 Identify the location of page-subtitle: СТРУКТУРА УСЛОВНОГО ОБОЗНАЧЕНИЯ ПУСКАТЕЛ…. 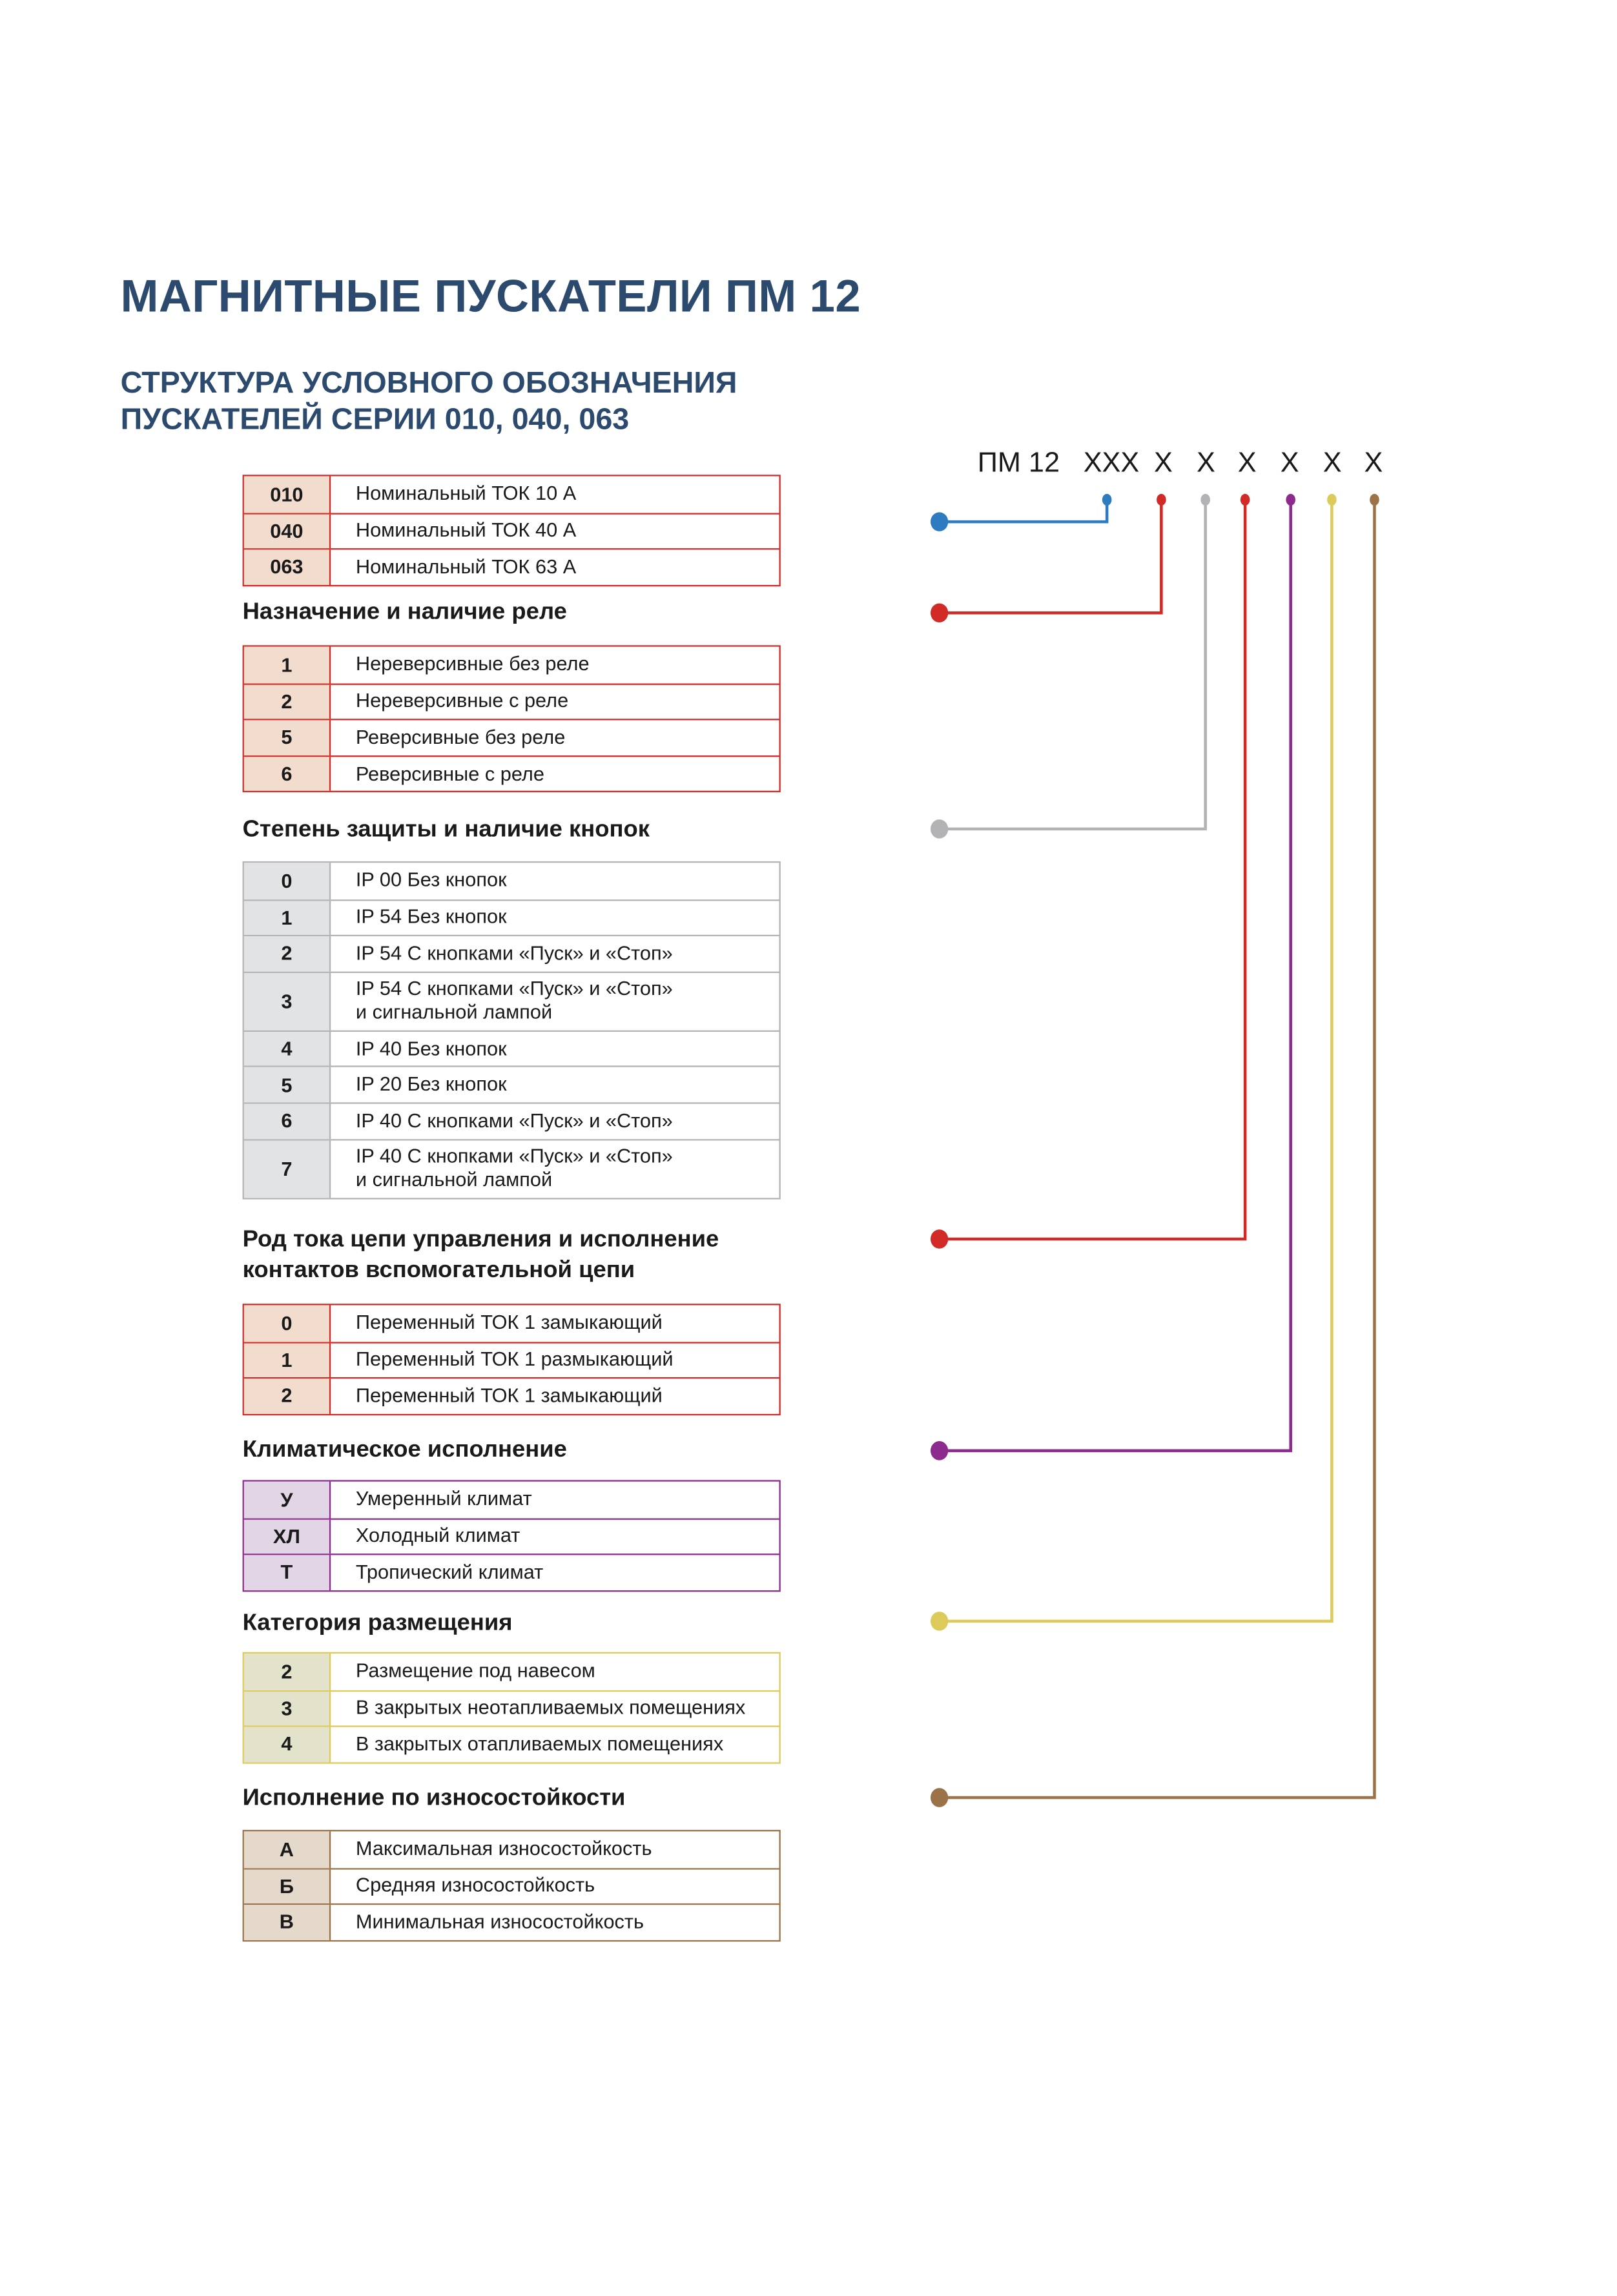
(429, 401).